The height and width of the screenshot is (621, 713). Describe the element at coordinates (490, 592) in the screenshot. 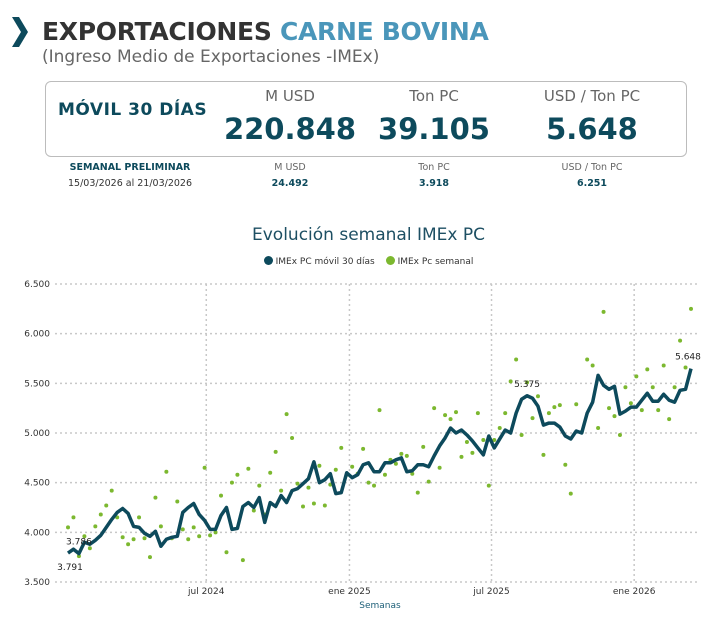

I see `x-tick-label: jul 2025` at that location.